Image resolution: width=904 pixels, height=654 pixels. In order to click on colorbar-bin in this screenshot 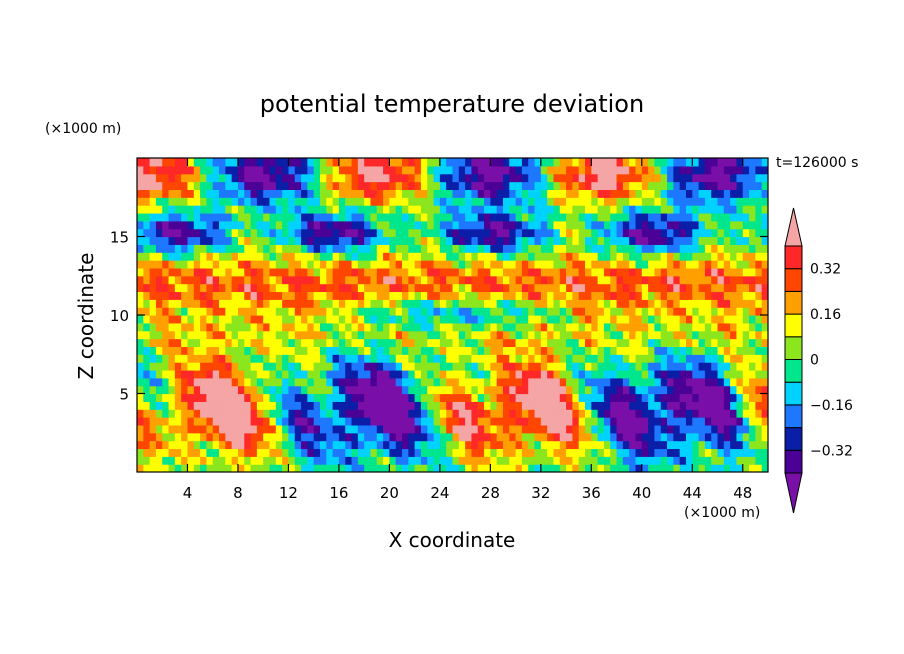, I will do `click(793, 416)`.